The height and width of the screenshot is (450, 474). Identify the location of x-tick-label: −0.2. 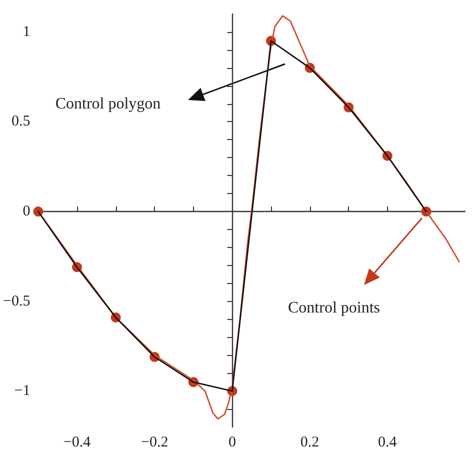
(154, 442).